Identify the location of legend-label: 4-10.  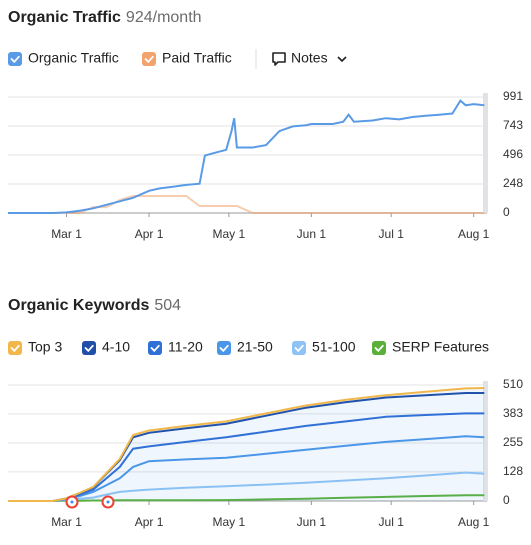
(116, 347).